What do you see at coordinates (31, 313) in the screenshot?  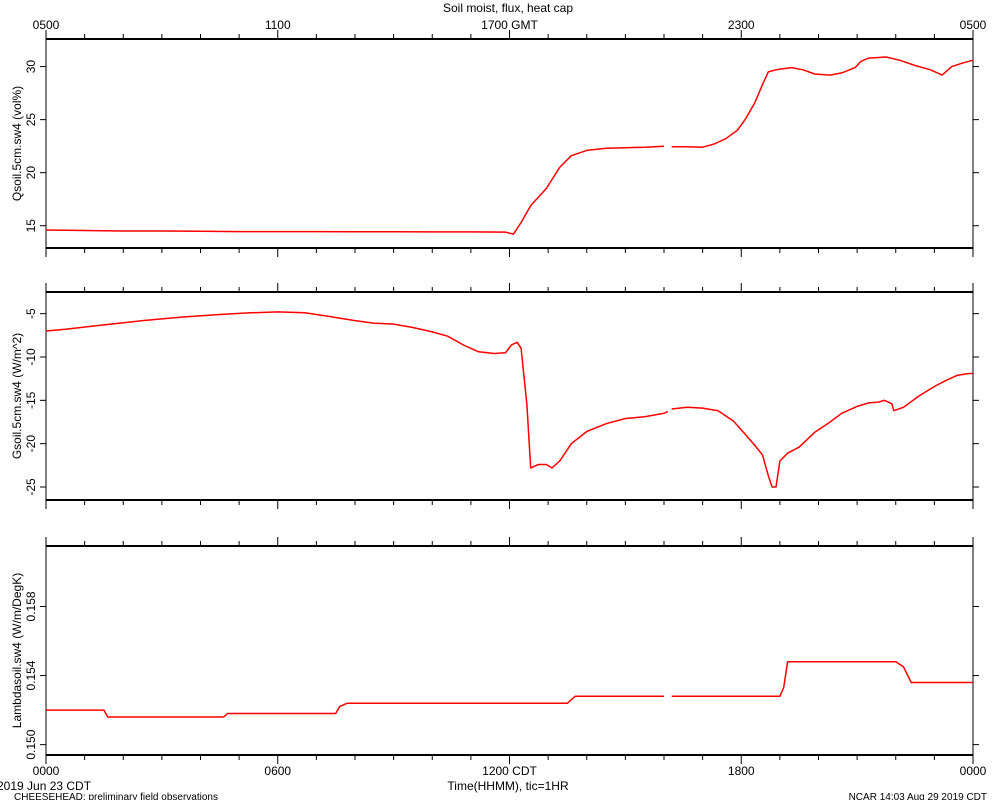 I see `y-tick-label: -5` at bounding box center [31, 313].